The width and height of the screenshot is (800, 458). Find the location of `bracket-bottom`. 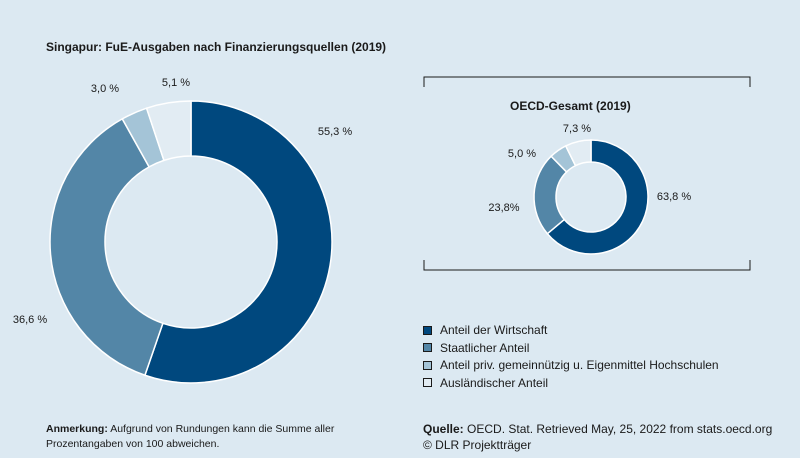

bracket-bottom is located at coordinates (587, 265).